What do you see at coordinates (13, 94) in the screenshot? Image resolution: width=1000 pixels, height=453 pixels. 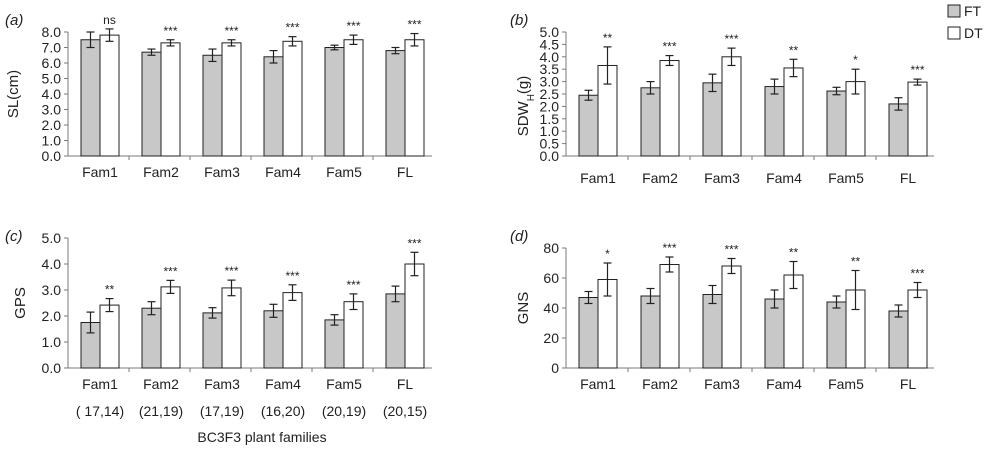 I see `y-axis-label: SL(cm)` at bounding box center [13, 94].